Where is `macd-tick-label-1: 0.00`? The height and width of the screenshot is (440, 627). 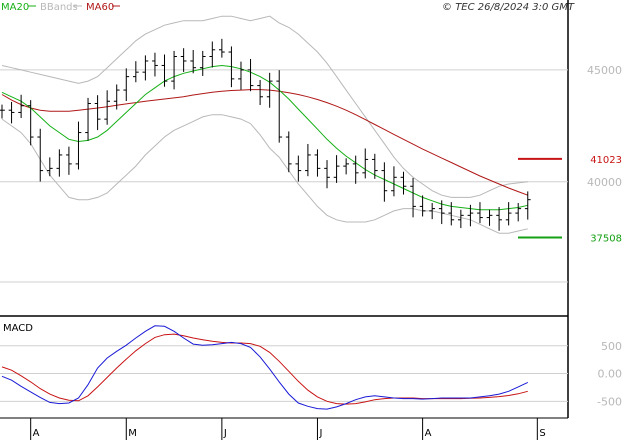 macd-tick-label-1: 0.00 is located at coordinates (610, 374).